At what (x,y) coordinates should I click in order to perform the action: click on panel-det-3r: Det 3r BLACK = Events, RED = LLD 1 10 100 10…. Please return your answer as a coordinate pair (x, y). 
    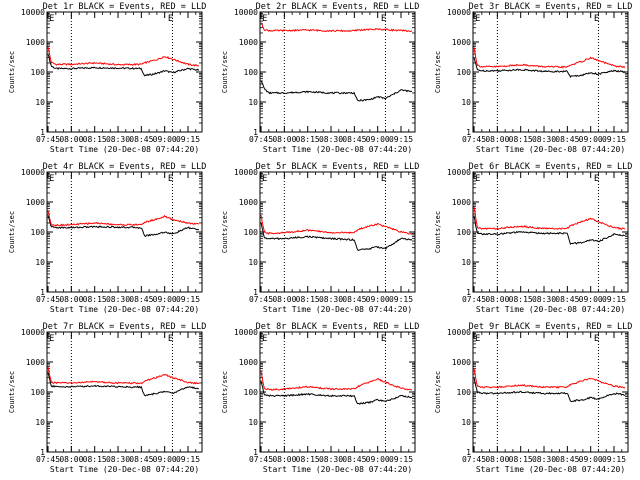
    Looking at the image, I should click on (533, 78).